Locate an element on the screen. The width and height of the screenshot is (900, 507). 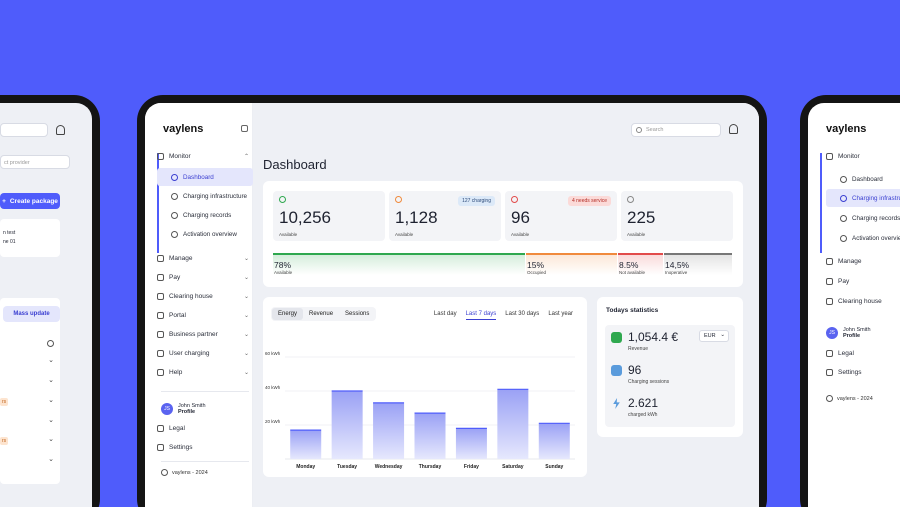
user-name: John Smith is located at coordinates (857, 330).